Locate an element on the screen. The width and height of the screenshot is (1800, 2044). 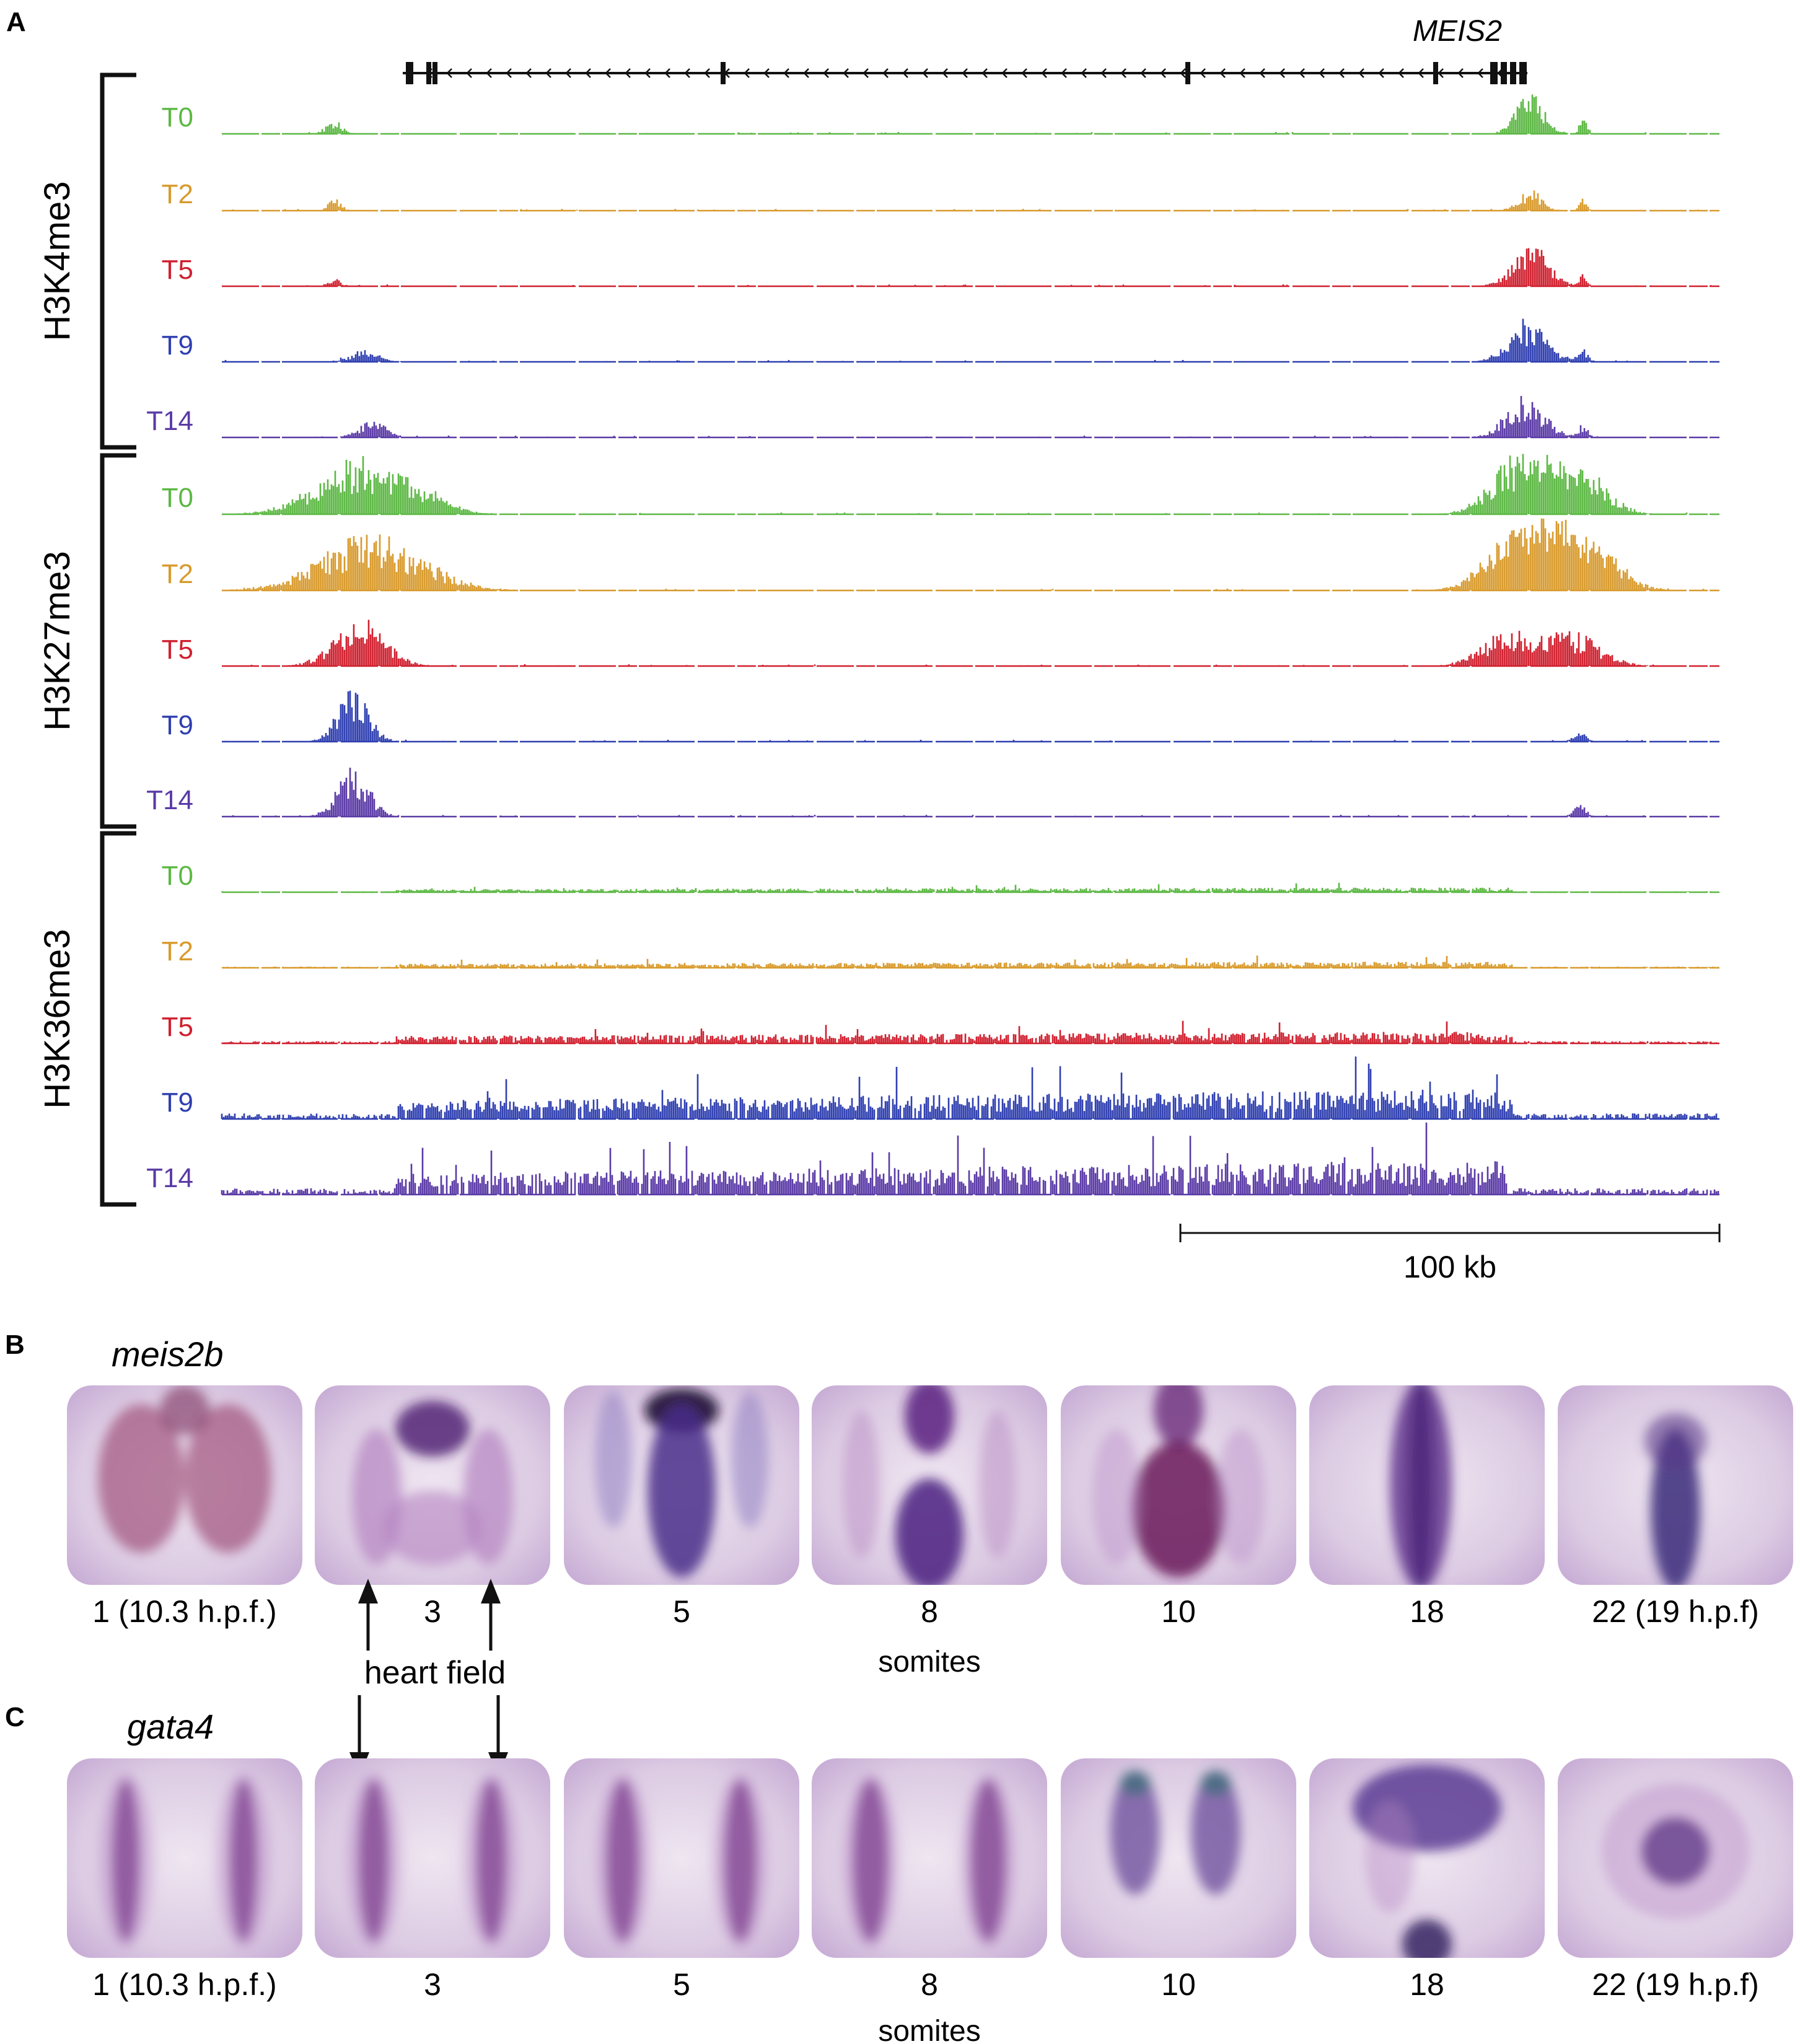
track-h3k27me3-t5: T5 is located at coordinates (940, 643).